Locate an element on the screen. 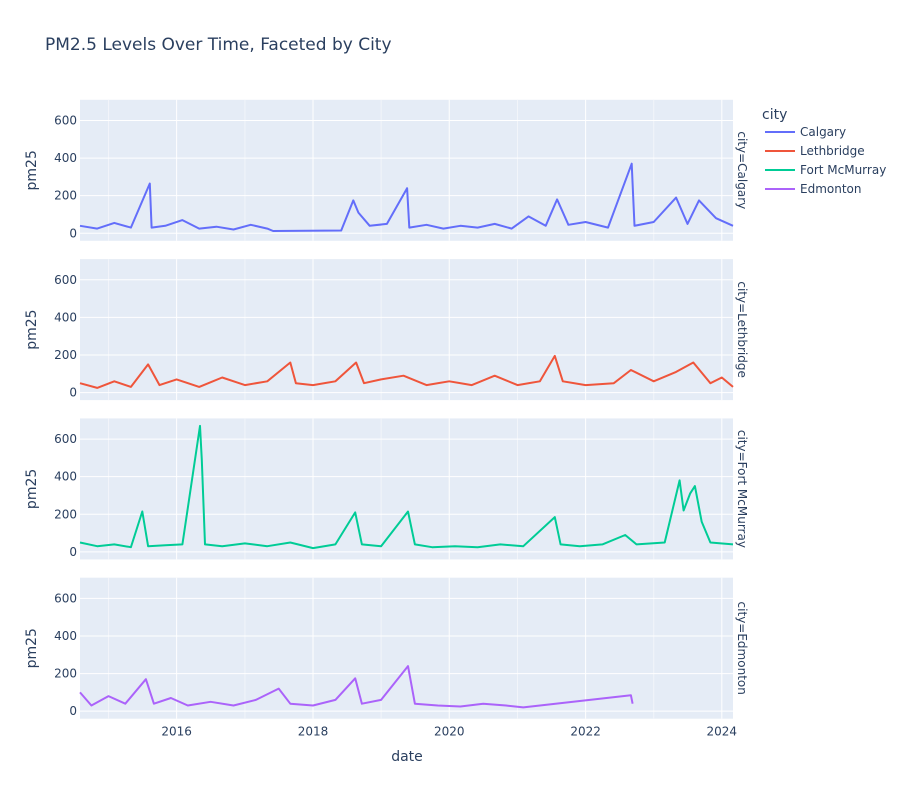 This screenshot has width=900, height=805. x-tick-label: 2016 is located at coordinates (176, 732).